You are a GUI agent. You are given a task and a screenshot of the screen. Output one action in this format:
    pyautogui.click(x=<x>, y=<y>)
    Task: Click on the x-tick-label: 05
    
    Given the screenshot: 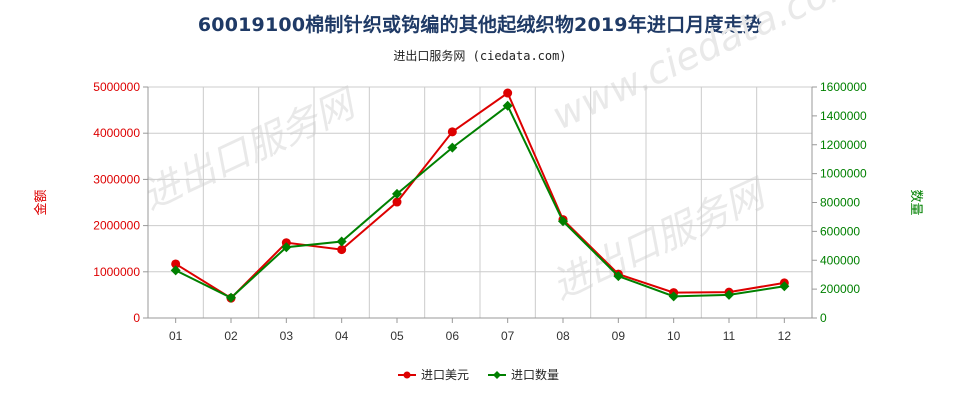 What is the action you would take?
    pyautogui.click(x=397, y=336)
    